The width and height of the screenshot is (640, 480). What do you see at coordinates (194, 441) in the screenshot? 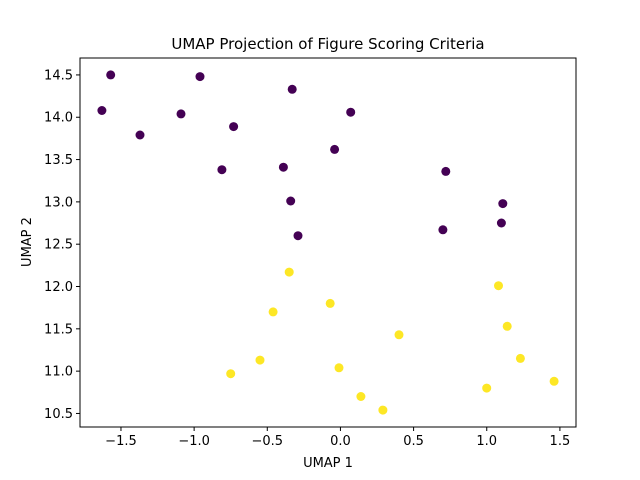
I see `x-tick-label: −1.0` at bounding box center [194, 441].